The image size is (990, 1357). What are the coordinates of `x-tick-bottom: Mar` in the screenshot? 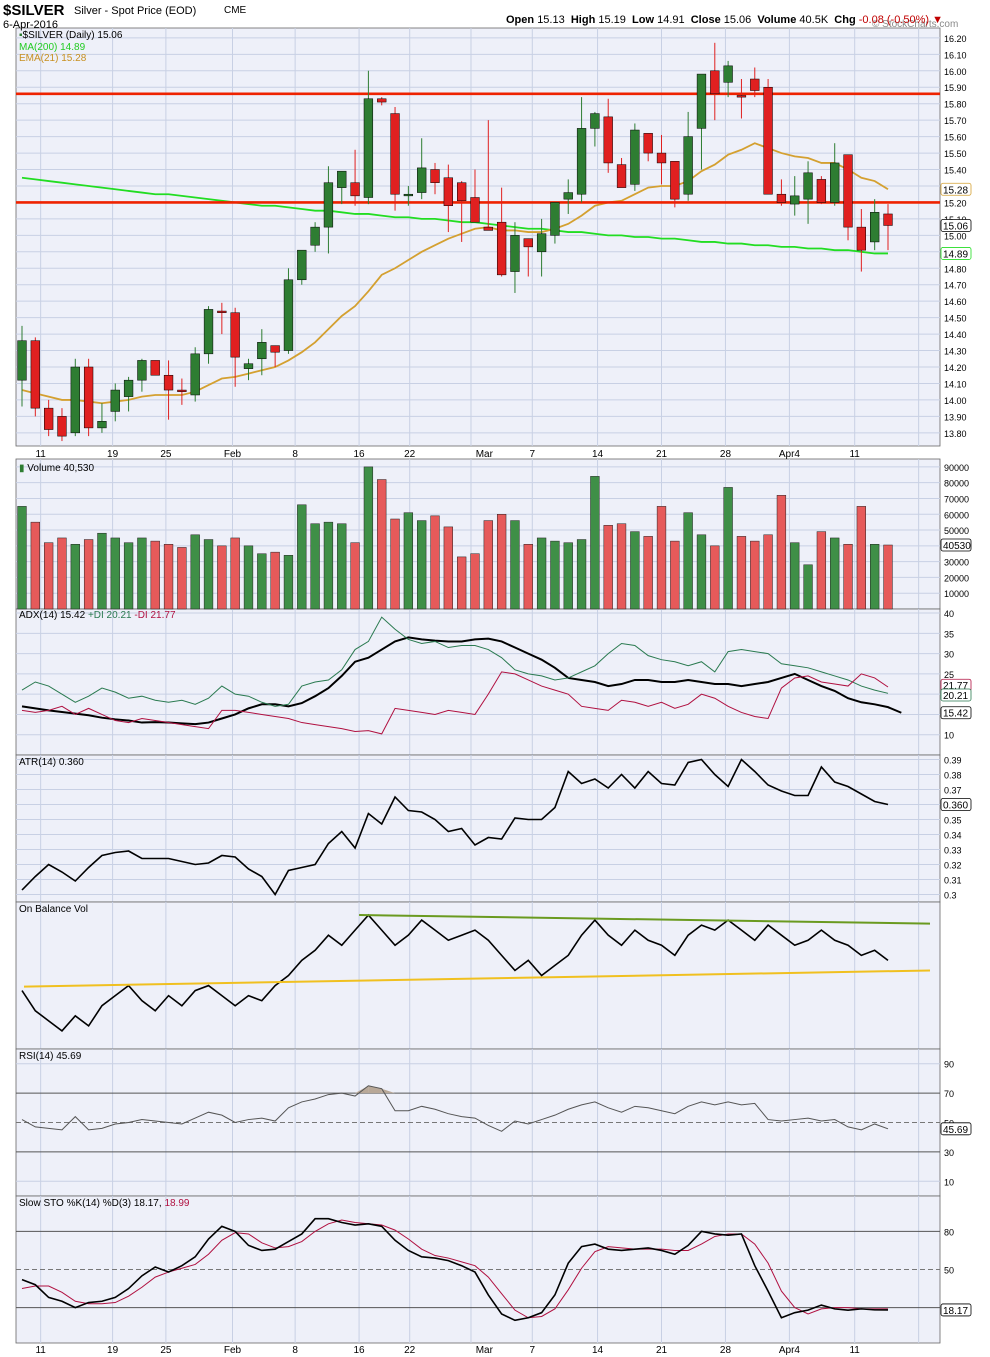 It's located at (485, 1350).